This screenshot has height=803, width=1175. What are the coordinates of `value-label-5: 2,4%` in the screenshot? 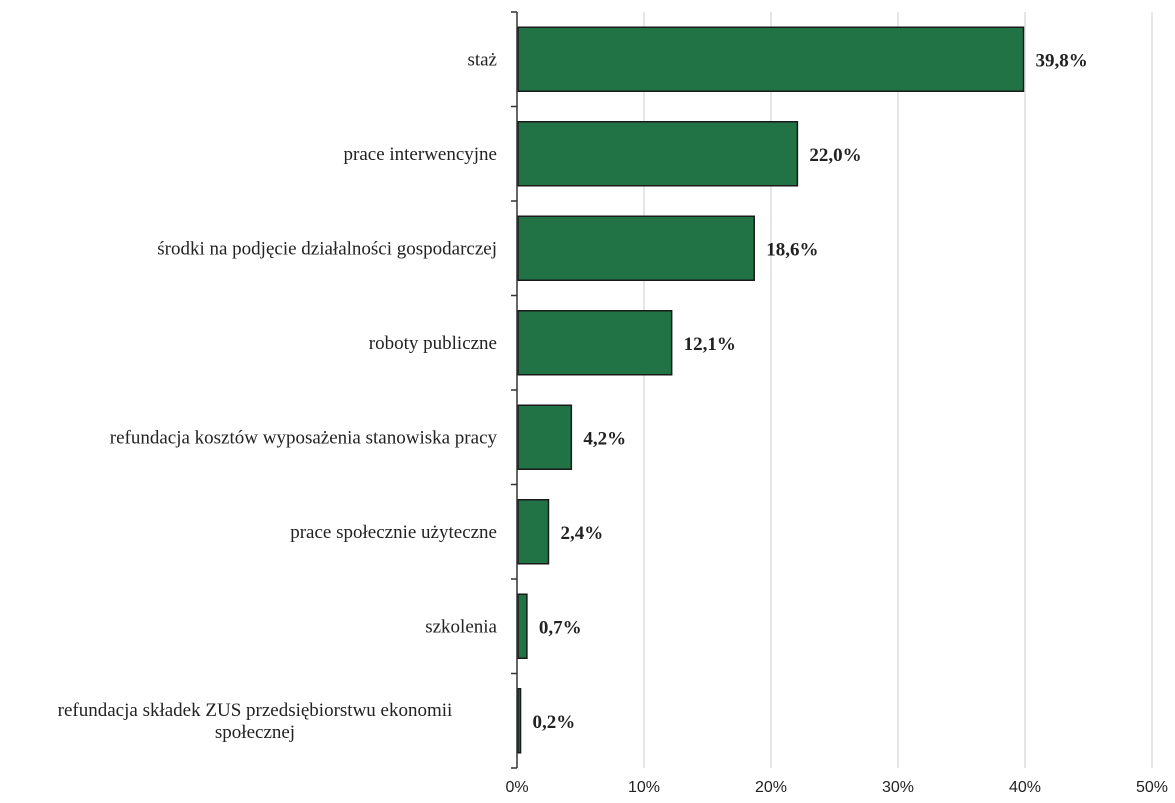 It's located at (581, 533).